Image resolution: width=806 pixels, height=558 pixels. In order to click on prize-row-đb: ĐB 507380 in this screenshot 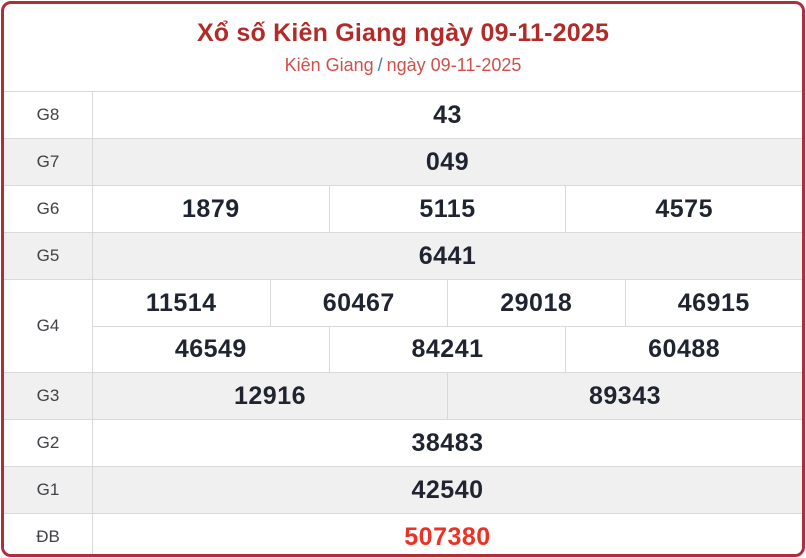, I will do `click(403, 533)`.